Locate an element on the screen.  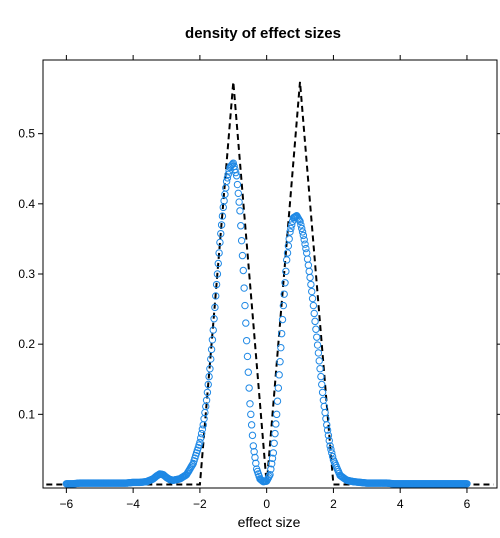
y-tick-label: 0.5 is located at coordinates (26, 134).